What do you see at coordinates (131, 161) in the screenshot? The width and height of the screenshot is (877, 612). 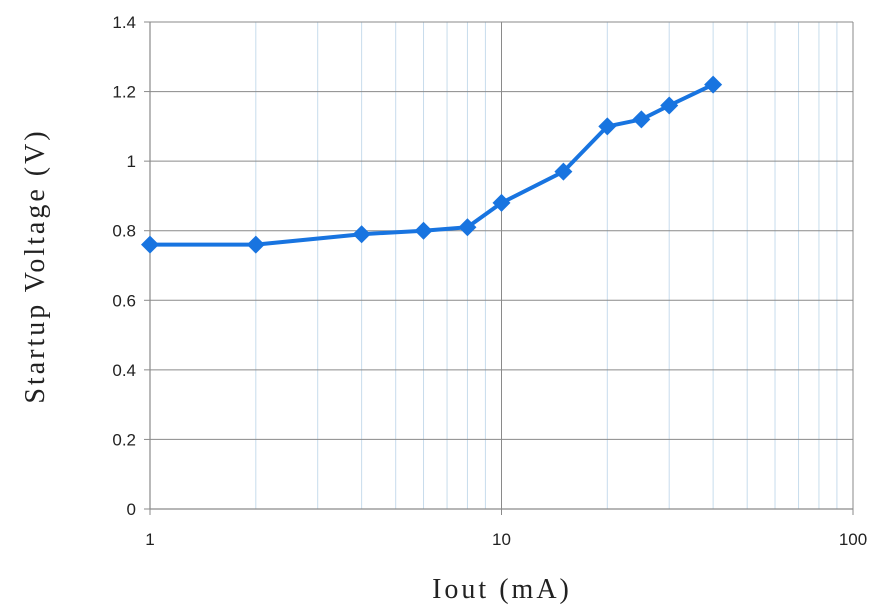 I see `y-tick-label: 1` at bounding box center [131, 161].